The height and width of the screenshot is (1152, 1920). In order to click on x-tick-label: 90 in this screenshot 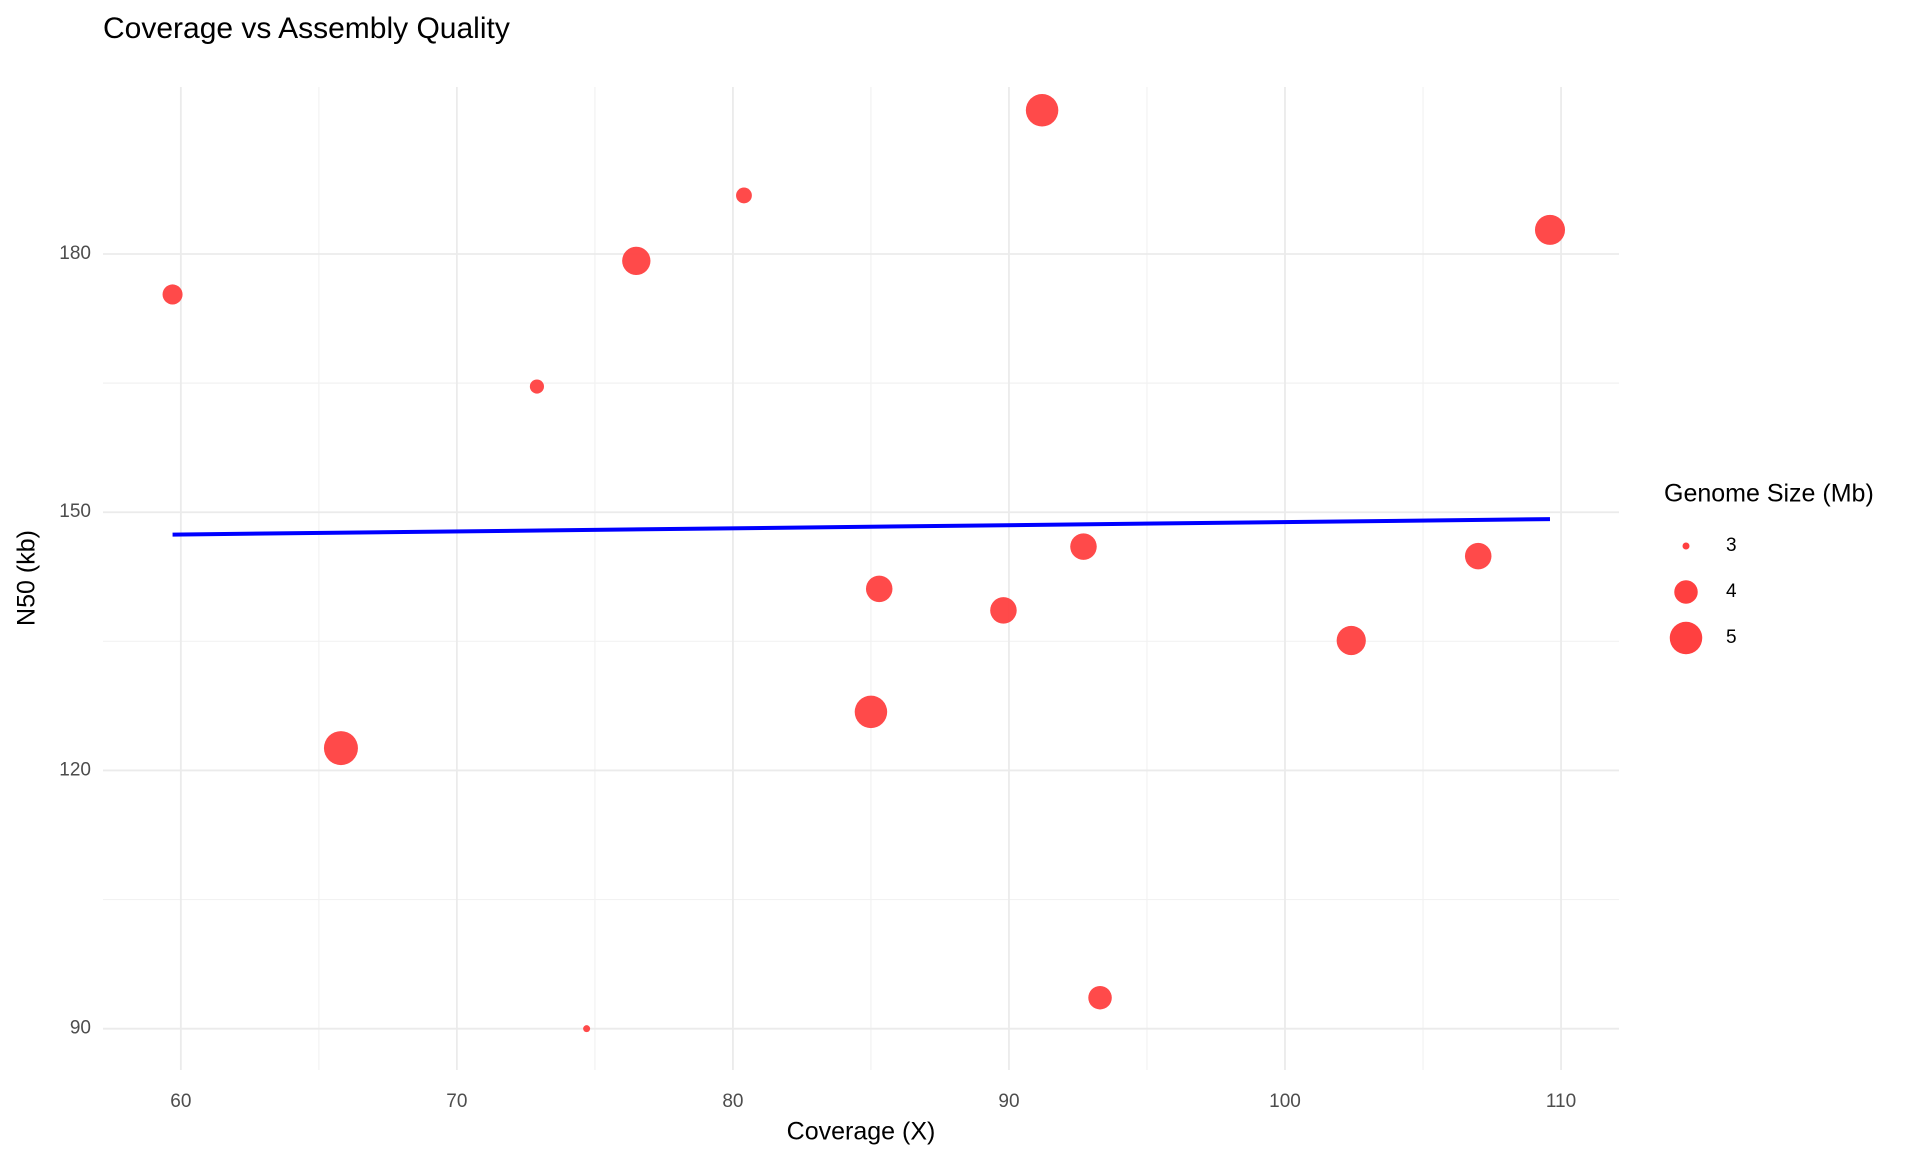, I will do `click(1008, 1101)`.